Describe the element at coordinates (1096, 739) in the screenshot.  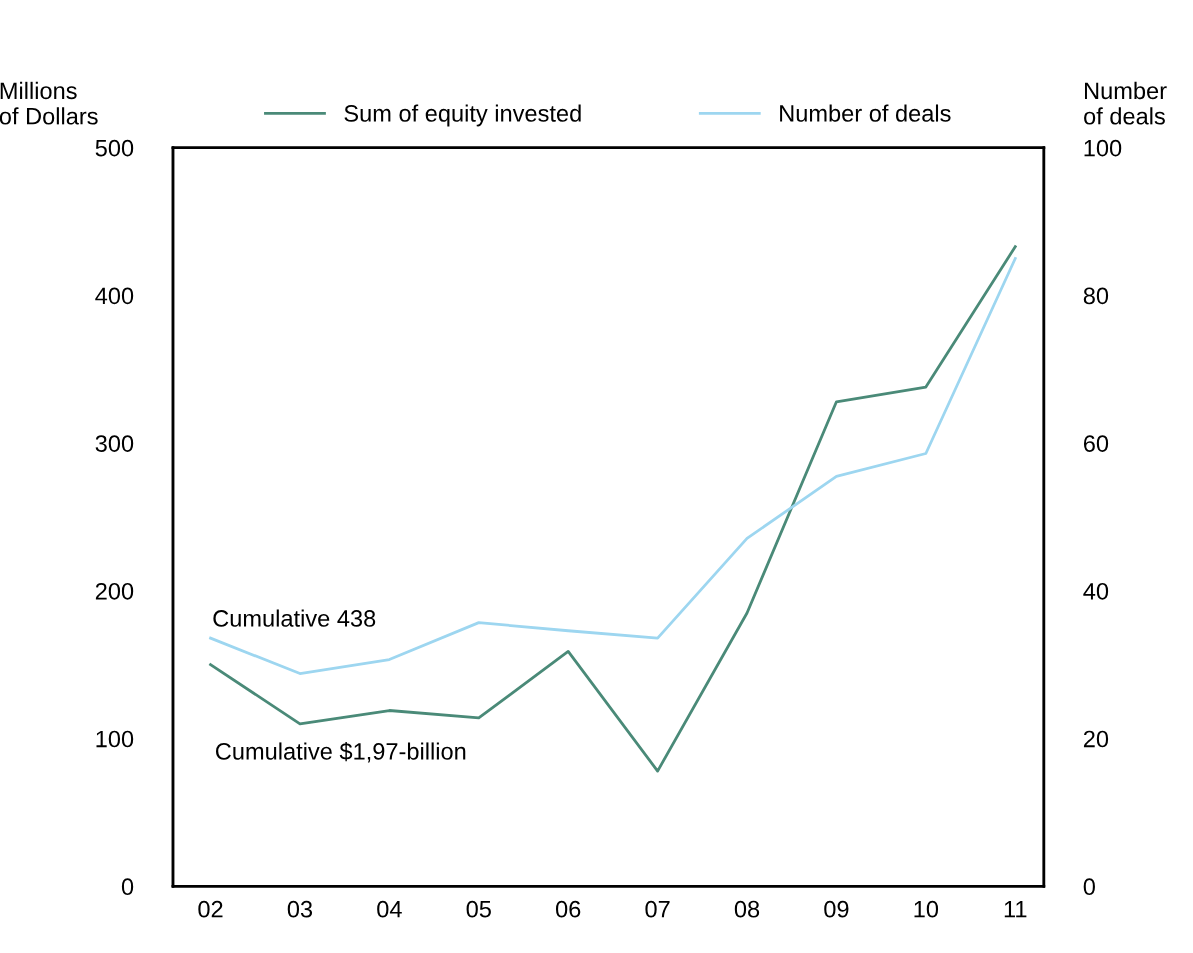
I see `y2-tick-label: 20` at that location.